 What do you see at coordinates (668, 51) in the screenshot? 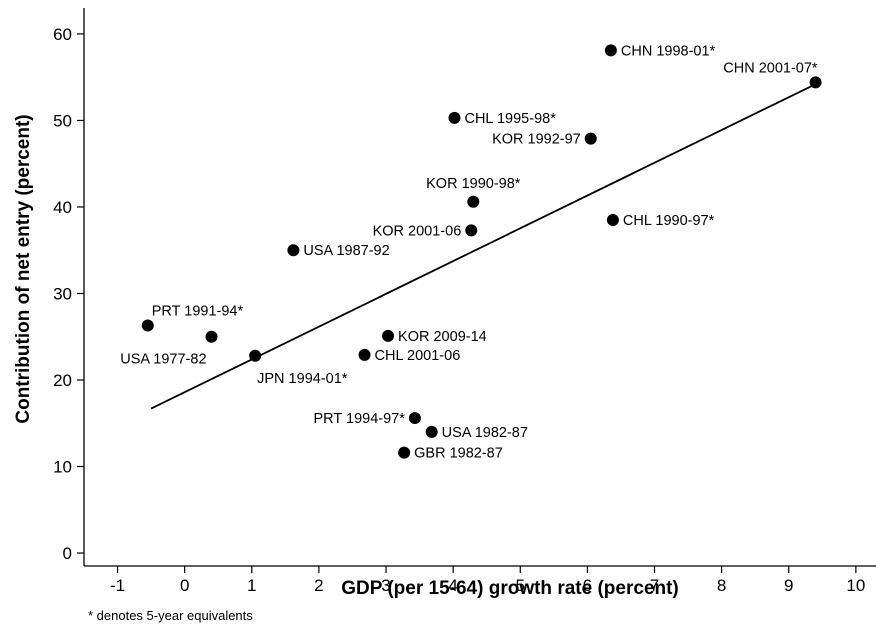
I see `point-label: CHN 1998-01*` at bounding box center [668, 51].